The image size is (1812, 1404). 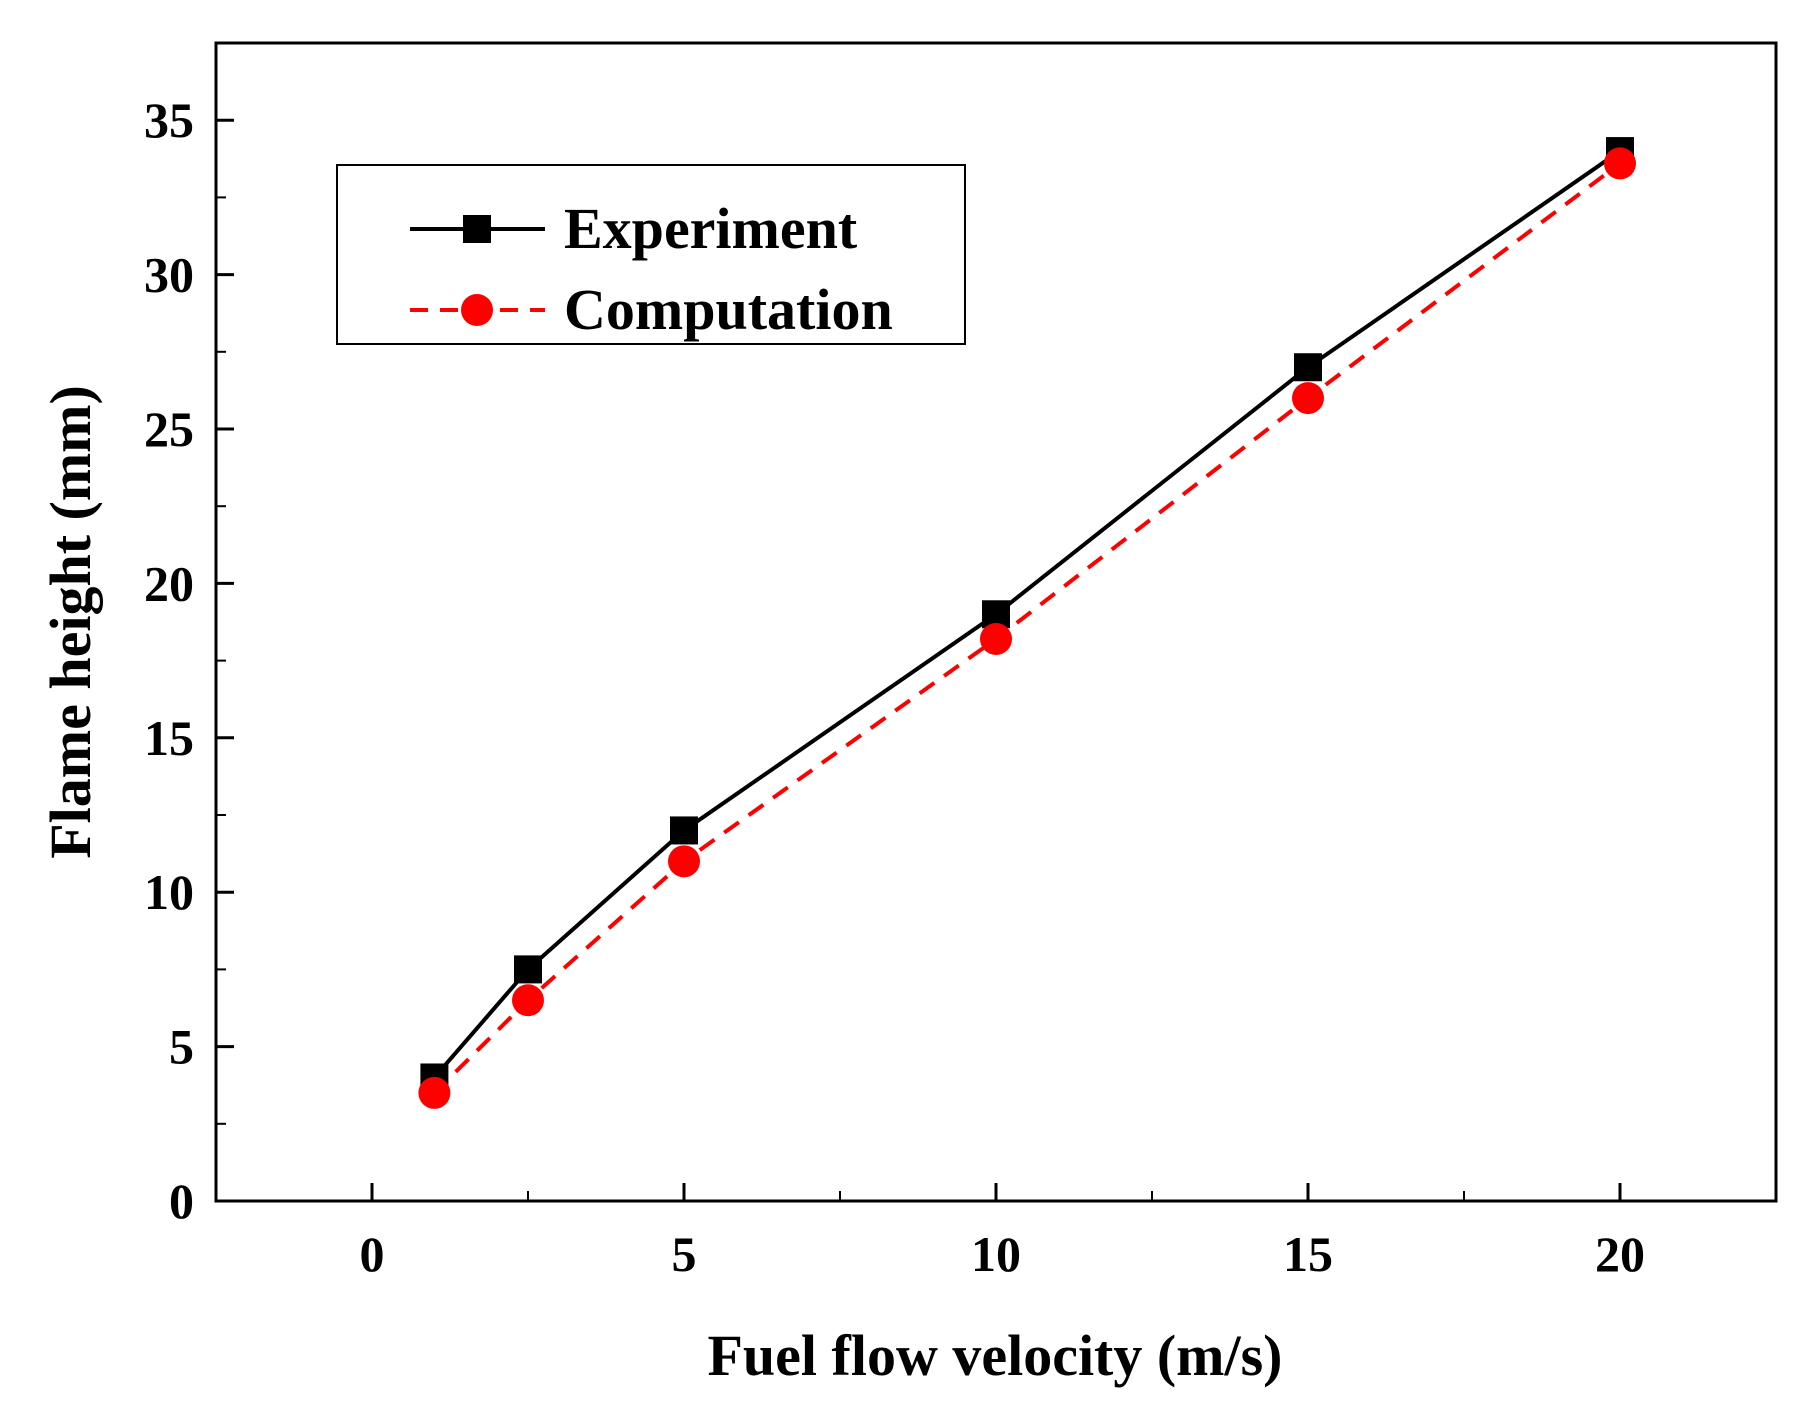 I want to click on legend: Experiment Computation, so click(x=651, y=254).